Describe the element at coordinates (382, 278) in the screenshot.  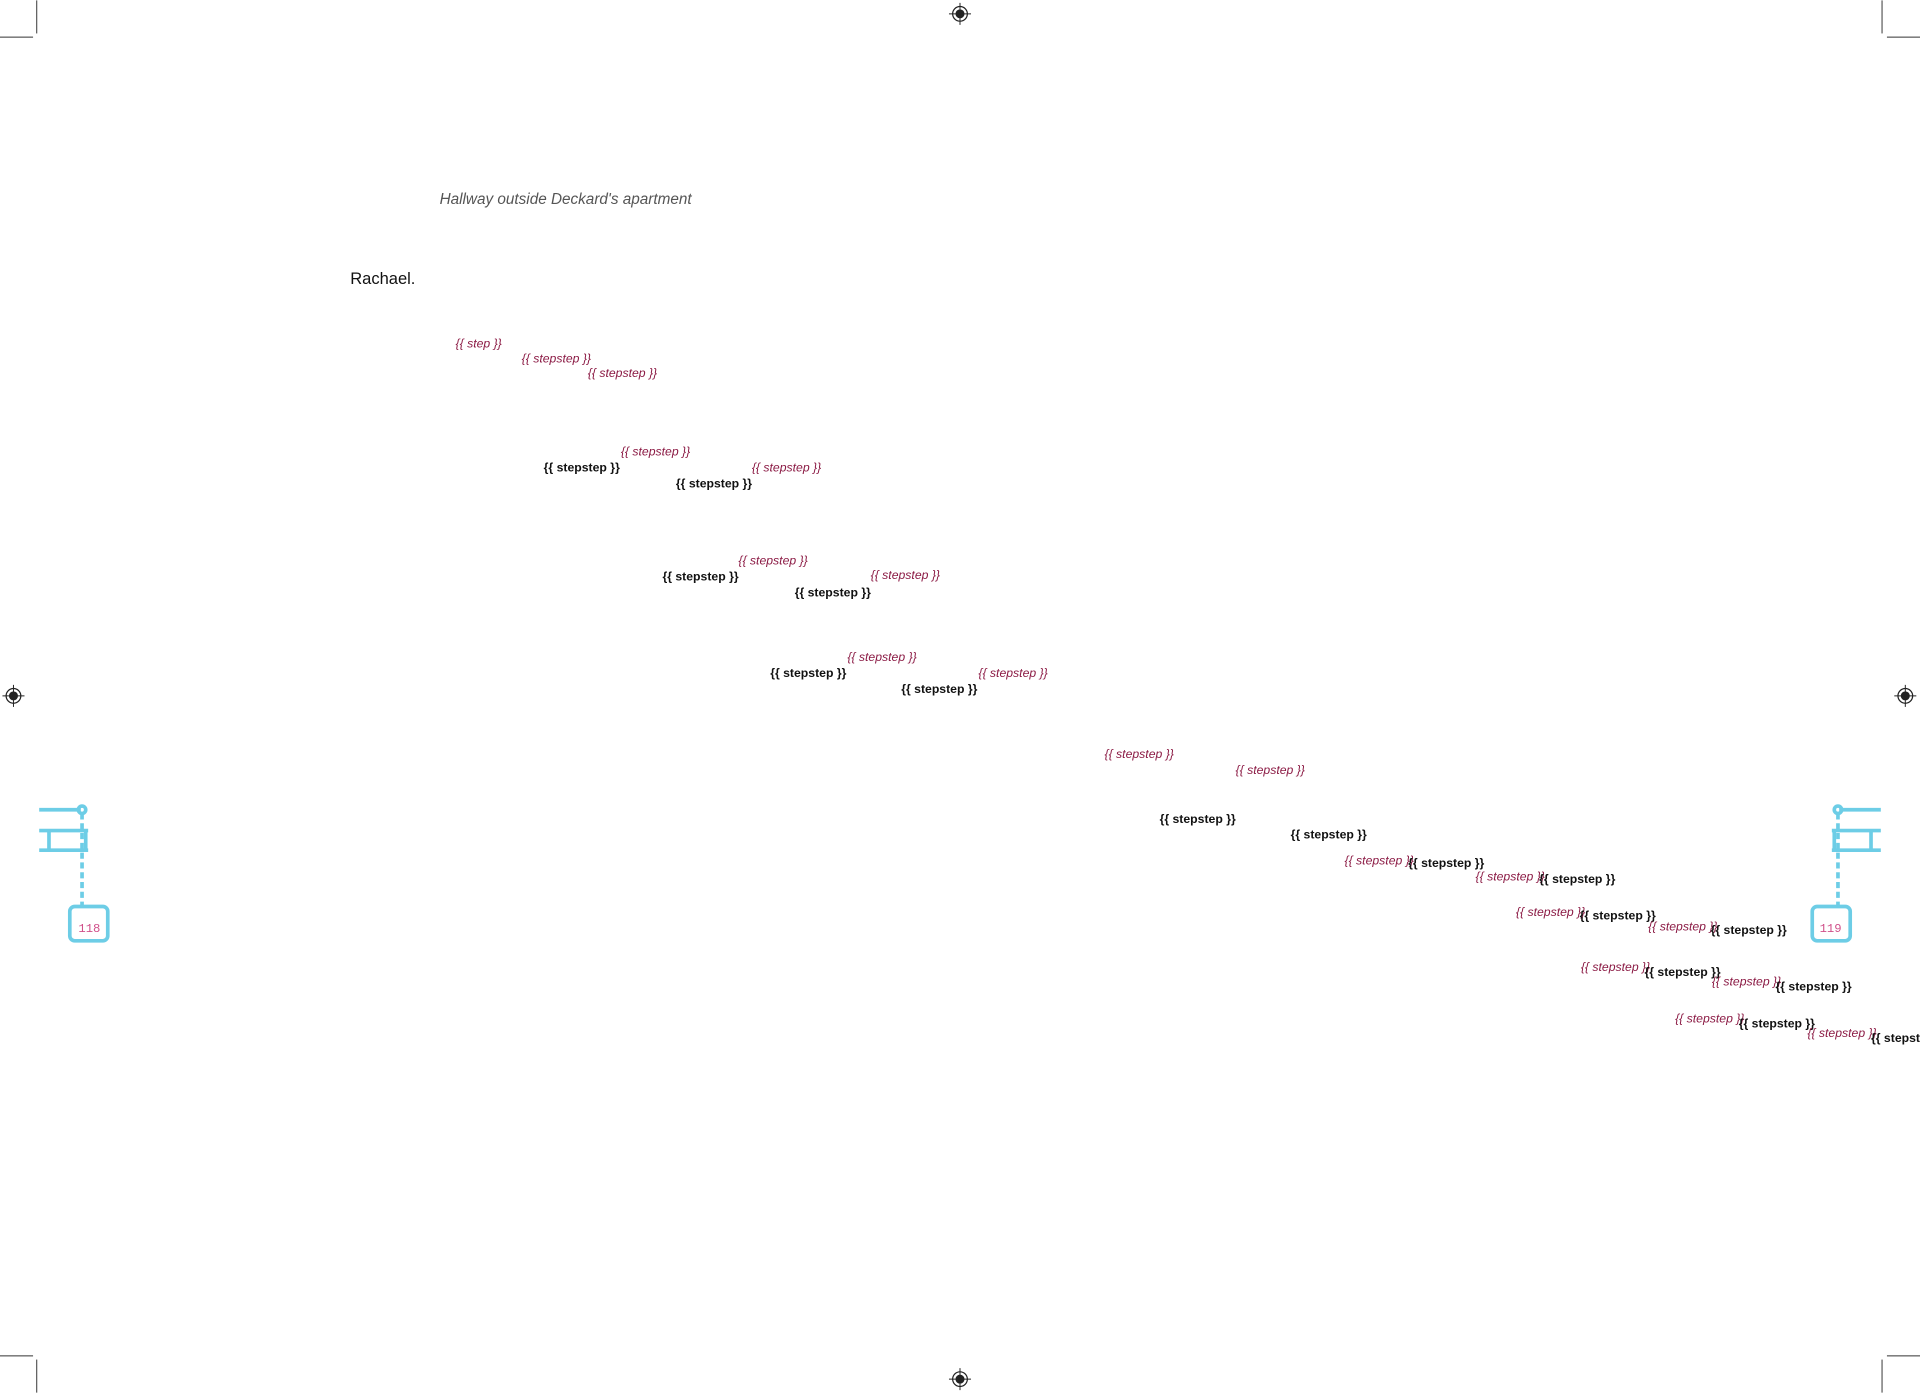
I see `speaker: Rachael.` at that location.